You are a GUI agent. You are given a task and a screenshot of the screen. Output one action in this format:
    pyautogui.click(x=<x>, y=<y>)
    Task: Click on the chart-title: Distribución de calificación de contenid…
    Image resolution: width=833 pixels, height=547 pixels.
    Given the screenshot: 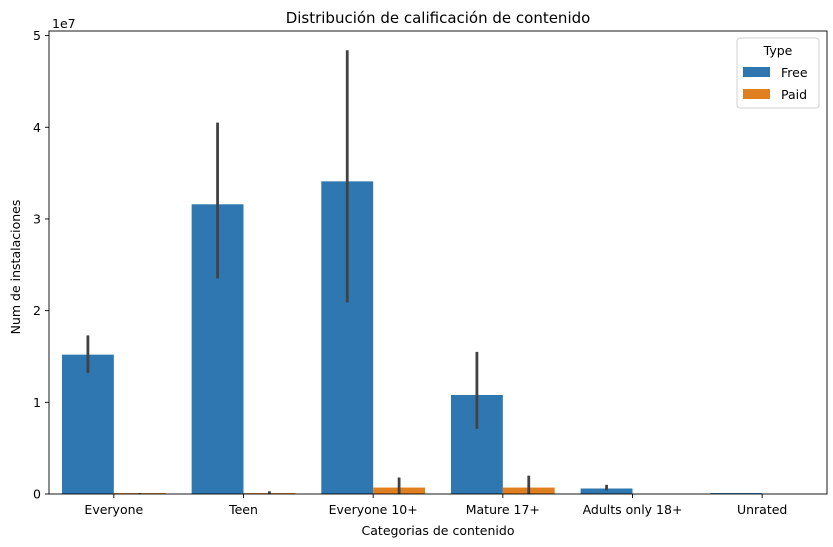 What is the action you would take?
    pyautogui.click(x=438, y=18)
    